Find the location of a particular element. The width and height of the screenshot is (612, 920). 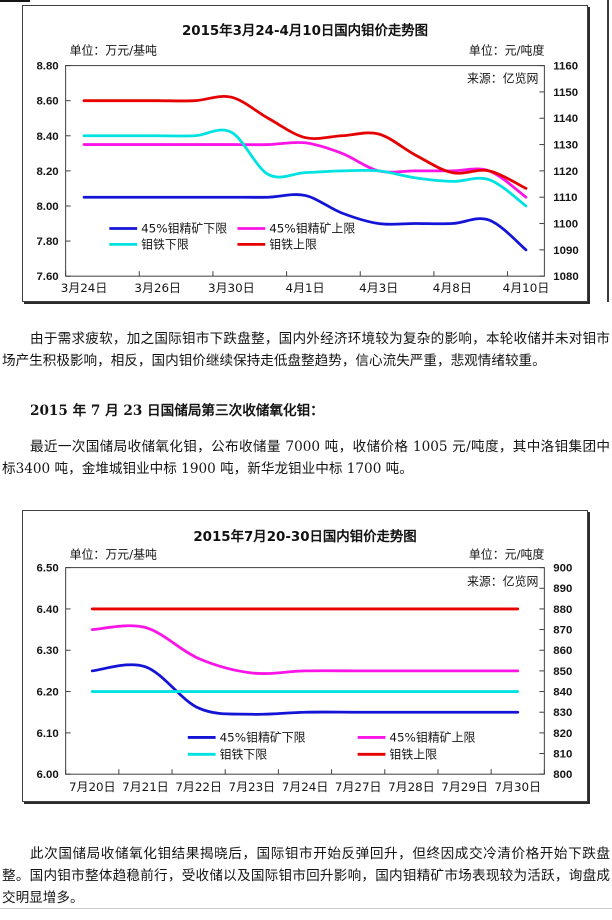

y-axis-right-tick-label: 890 is located at coordinates (562, 589).